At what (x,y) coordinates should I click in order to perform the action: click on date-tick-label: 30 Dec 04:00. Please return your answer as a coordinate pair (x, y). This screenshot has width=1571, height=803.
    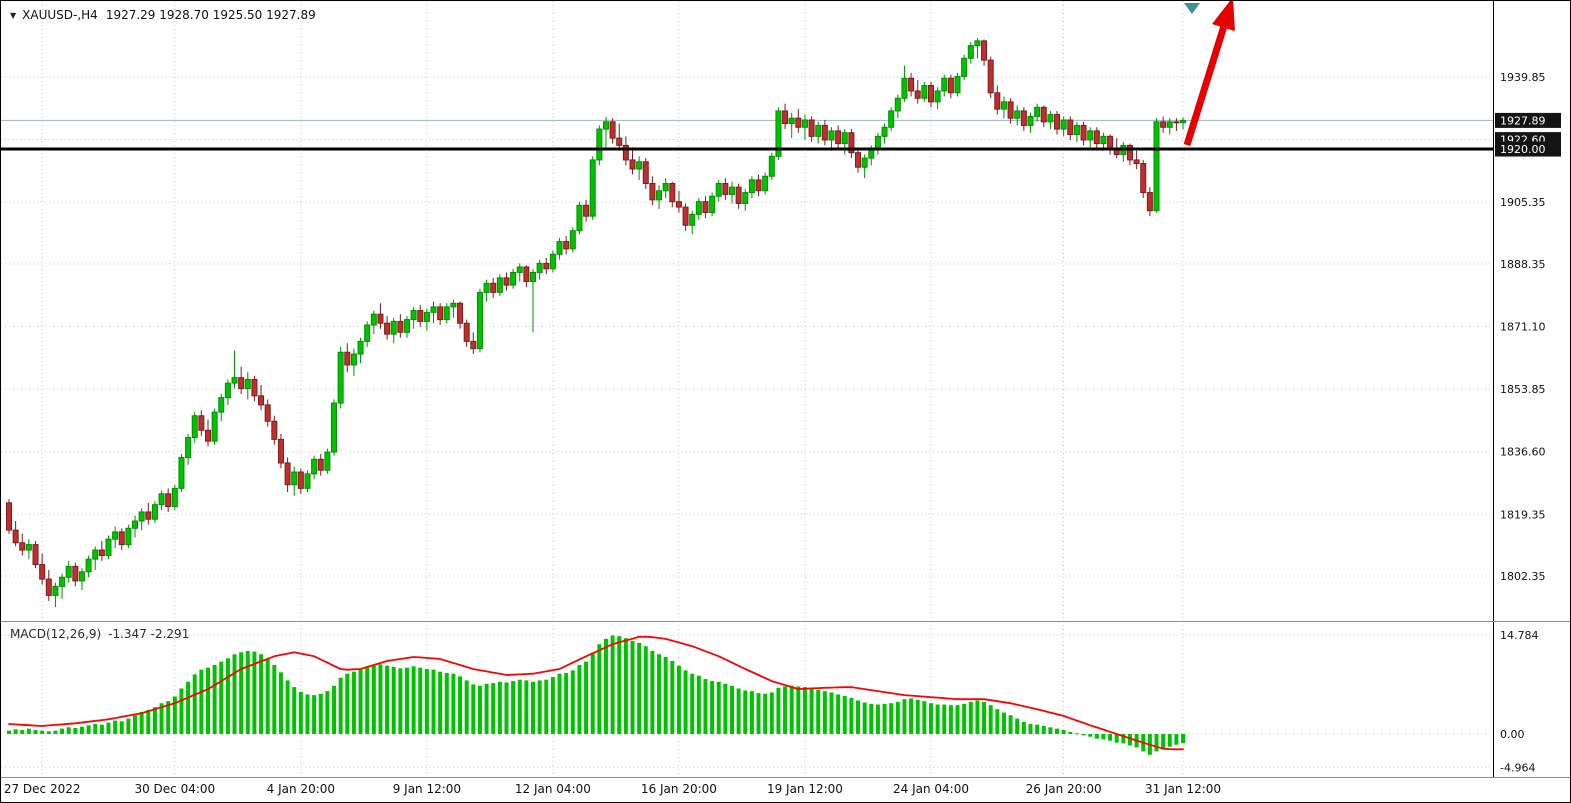
    Looking at the image, I should click on (175, 789).